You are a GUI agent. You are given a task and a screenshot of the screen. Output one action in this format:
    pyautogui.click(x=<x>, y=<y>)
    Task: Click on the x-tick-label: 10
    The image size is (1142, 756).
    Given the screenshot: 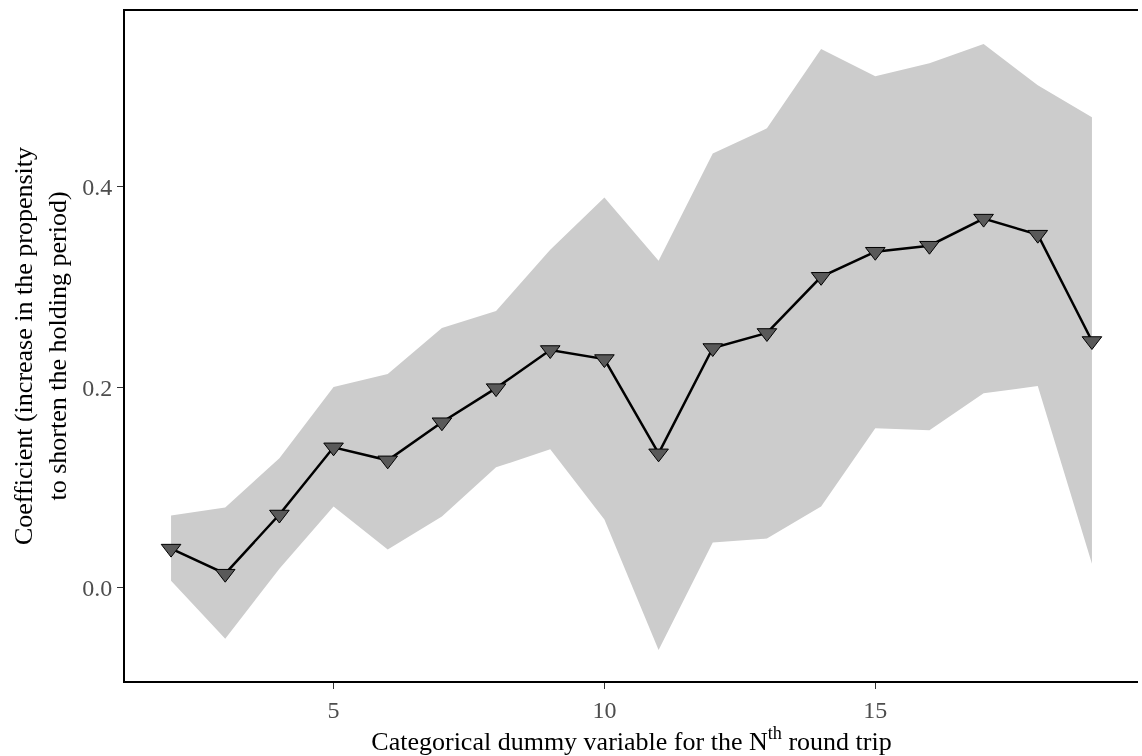 What is the action you would take?
    pyautogui.click(x=604, y=709)
    